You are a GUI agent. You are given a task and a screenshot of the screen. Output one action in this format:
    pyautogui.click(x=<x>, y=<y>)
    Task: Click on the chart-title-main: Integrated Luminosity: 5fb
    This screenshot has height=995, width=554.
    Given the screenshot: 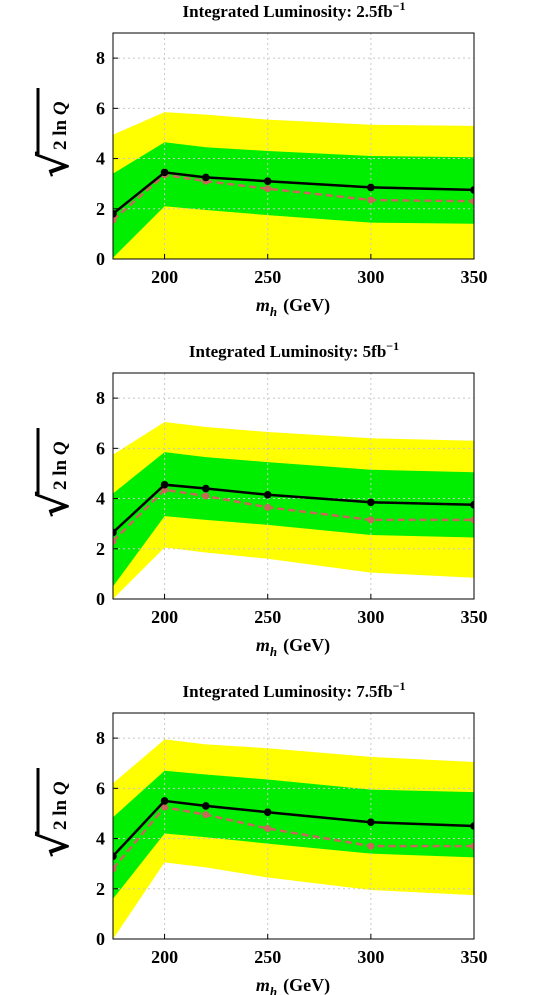 What is the action you would take?
    pyautogui.click(x=287, y=351)
    